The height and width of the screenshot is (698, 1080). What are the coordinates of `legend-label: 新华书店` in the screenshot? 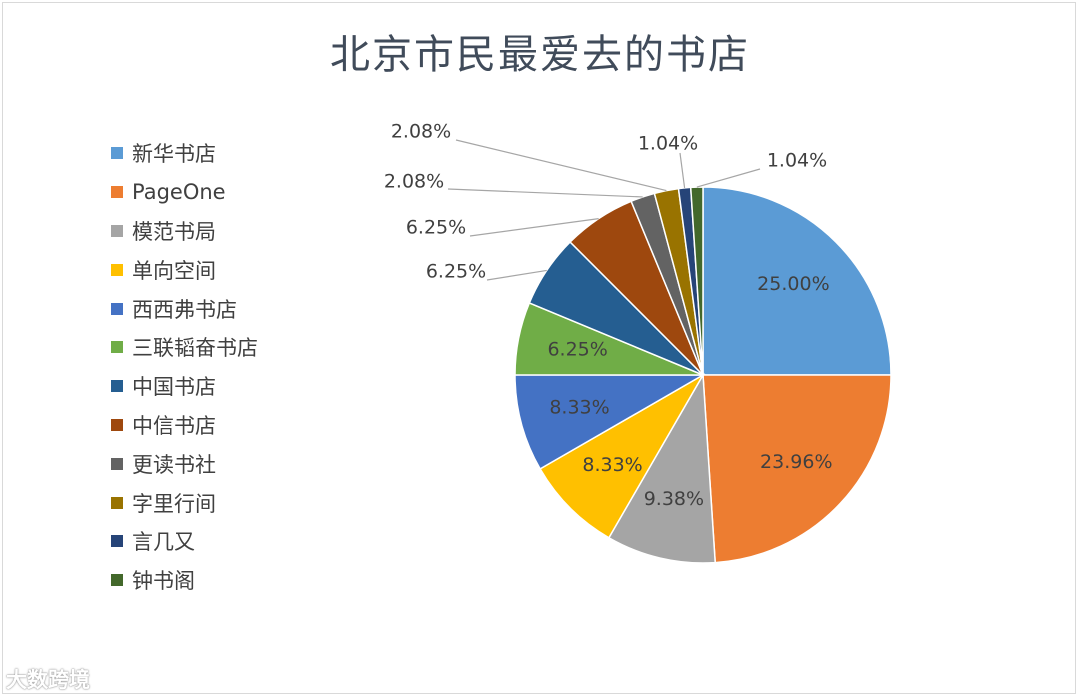 It's located at (174, 154).